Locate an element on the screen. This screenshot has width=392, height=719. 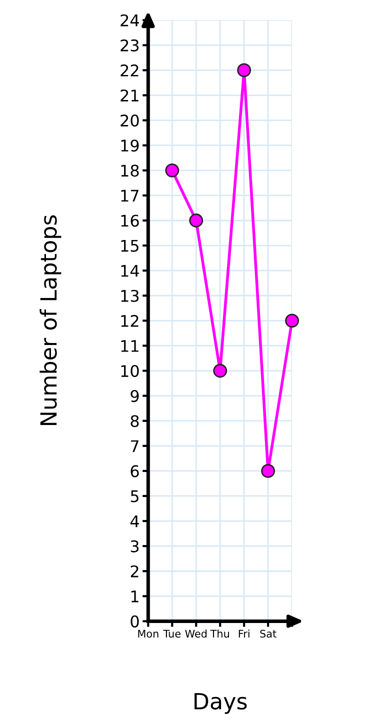
y-tick-label: 11 is located at coordinates (129, 346).